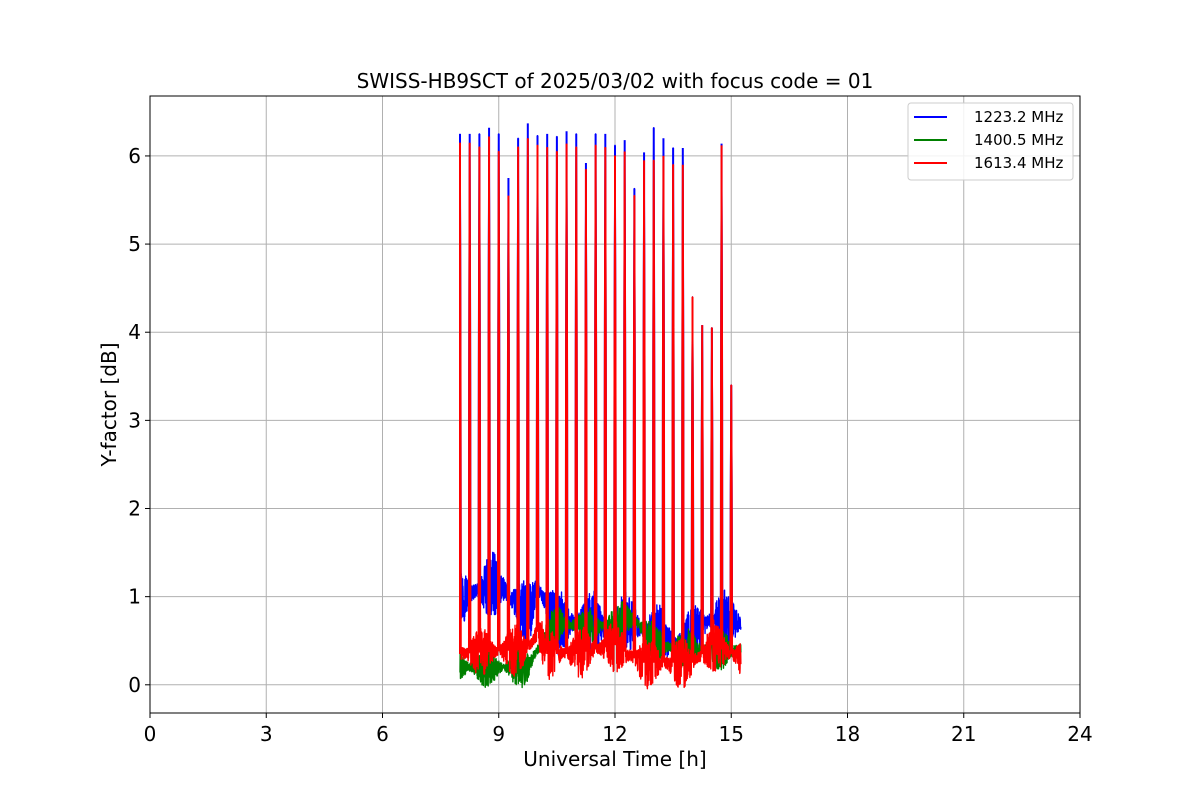 The image size is (1200, 800). What do you see at coordinates (1018, 140) in the screenshot?
I see `legend-label-1400: 1400.5 MHz` at bounding box center [1018, 140].